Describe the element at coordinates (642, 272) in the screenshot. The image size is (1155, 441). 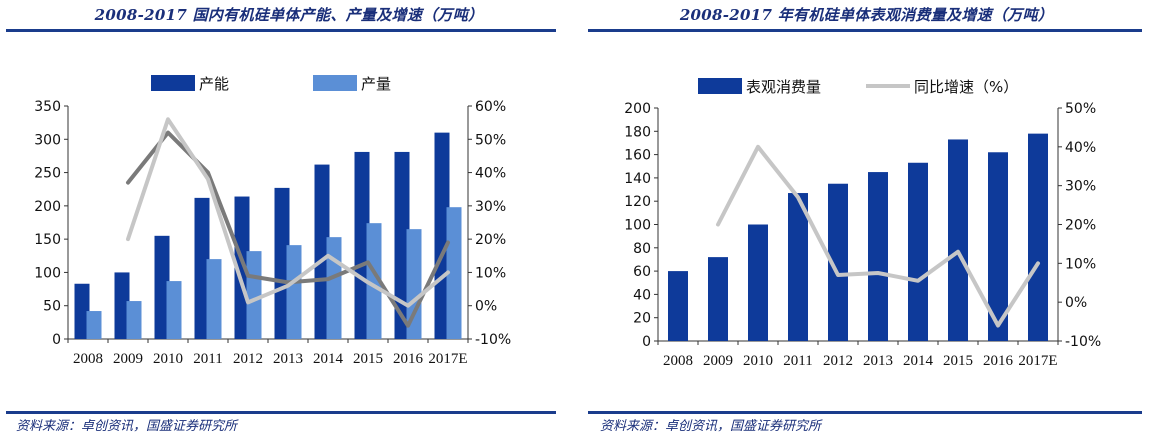
I see `y-left-tick-label: 60` at that location.